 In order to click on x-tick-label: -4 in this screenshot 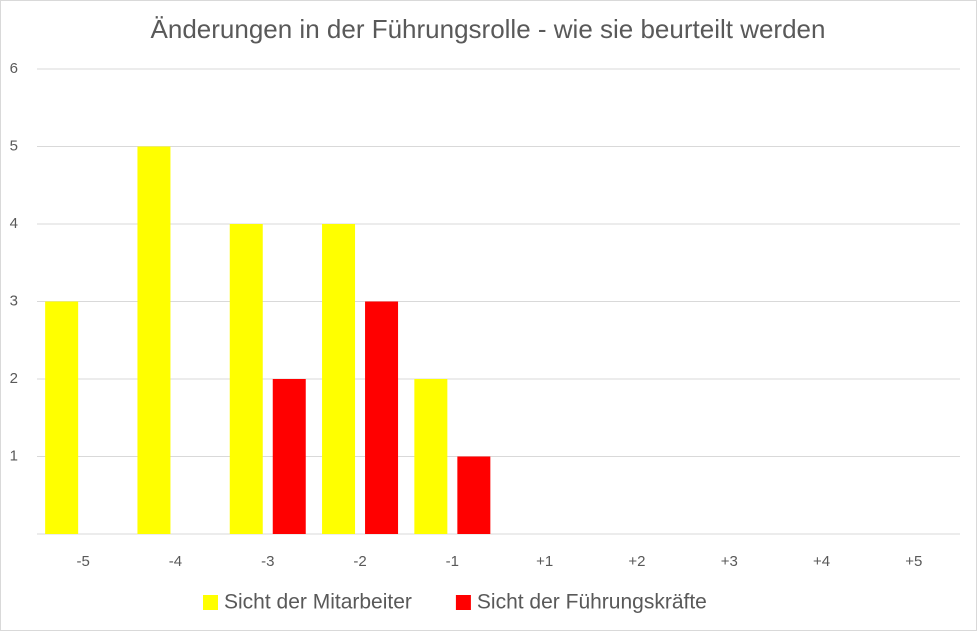, I will do `click(175, 561)`.